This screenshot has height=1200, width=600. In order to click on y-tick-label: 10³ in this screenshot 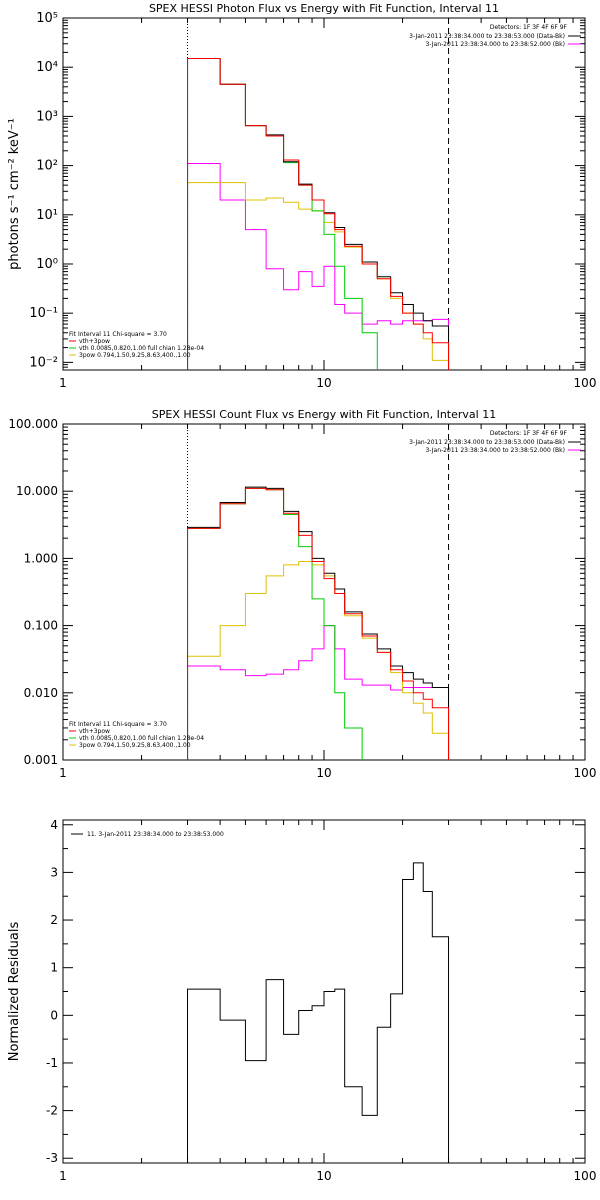, I will do `click(47, 116)`.